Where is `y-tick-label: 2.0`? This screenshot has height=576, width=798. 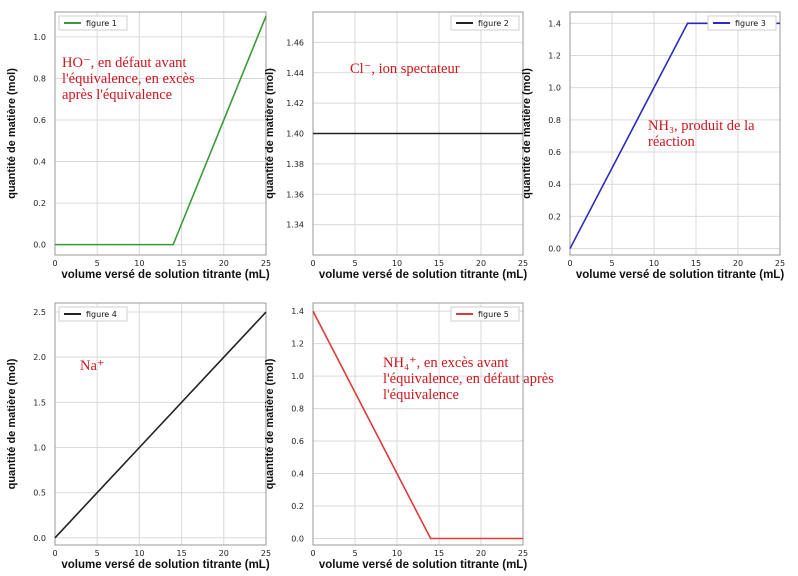
y-tick-label: 2.0 is located at coordinates (39, 357).